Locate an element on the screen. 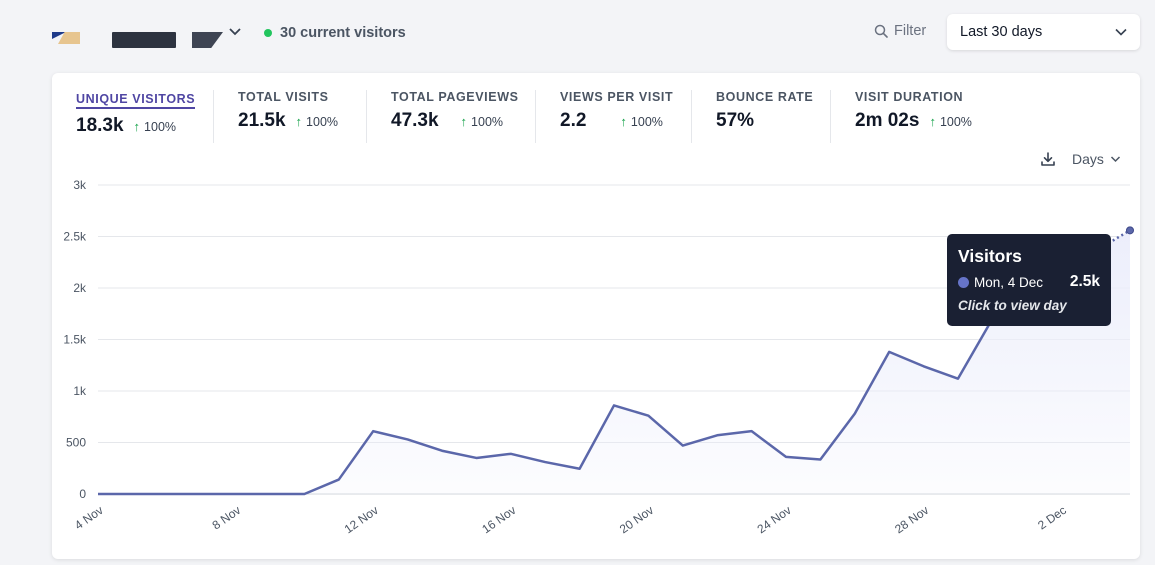 The image size is (1155, 565). stat-bounce-rate: BOUNCE RATE 57% is located at coordinates (764, 116).